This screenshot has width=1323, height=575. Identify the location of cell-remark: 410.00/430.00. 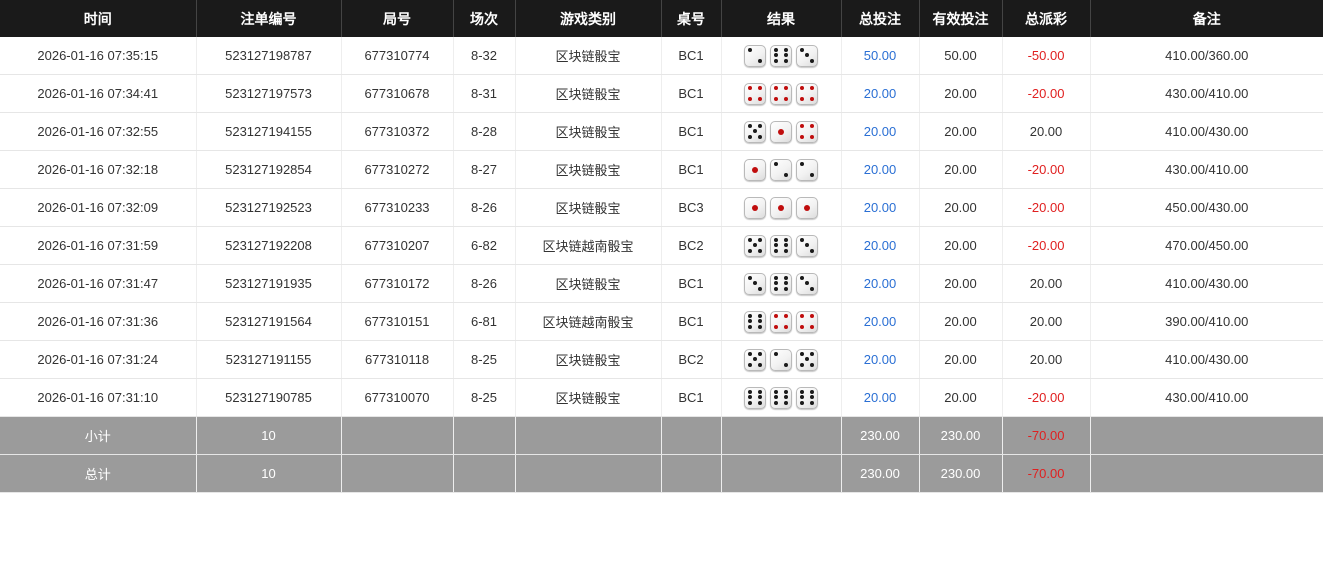
(1206, 359).